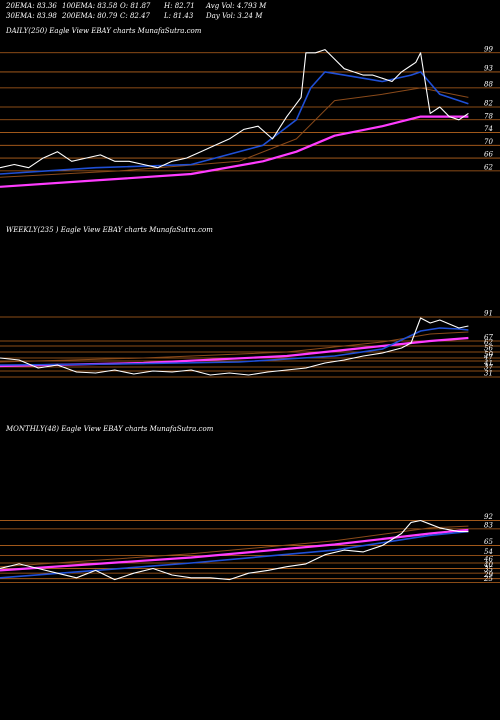  I want to click on ema20-stat: 20EMA: 83.36, so click(31, 6).